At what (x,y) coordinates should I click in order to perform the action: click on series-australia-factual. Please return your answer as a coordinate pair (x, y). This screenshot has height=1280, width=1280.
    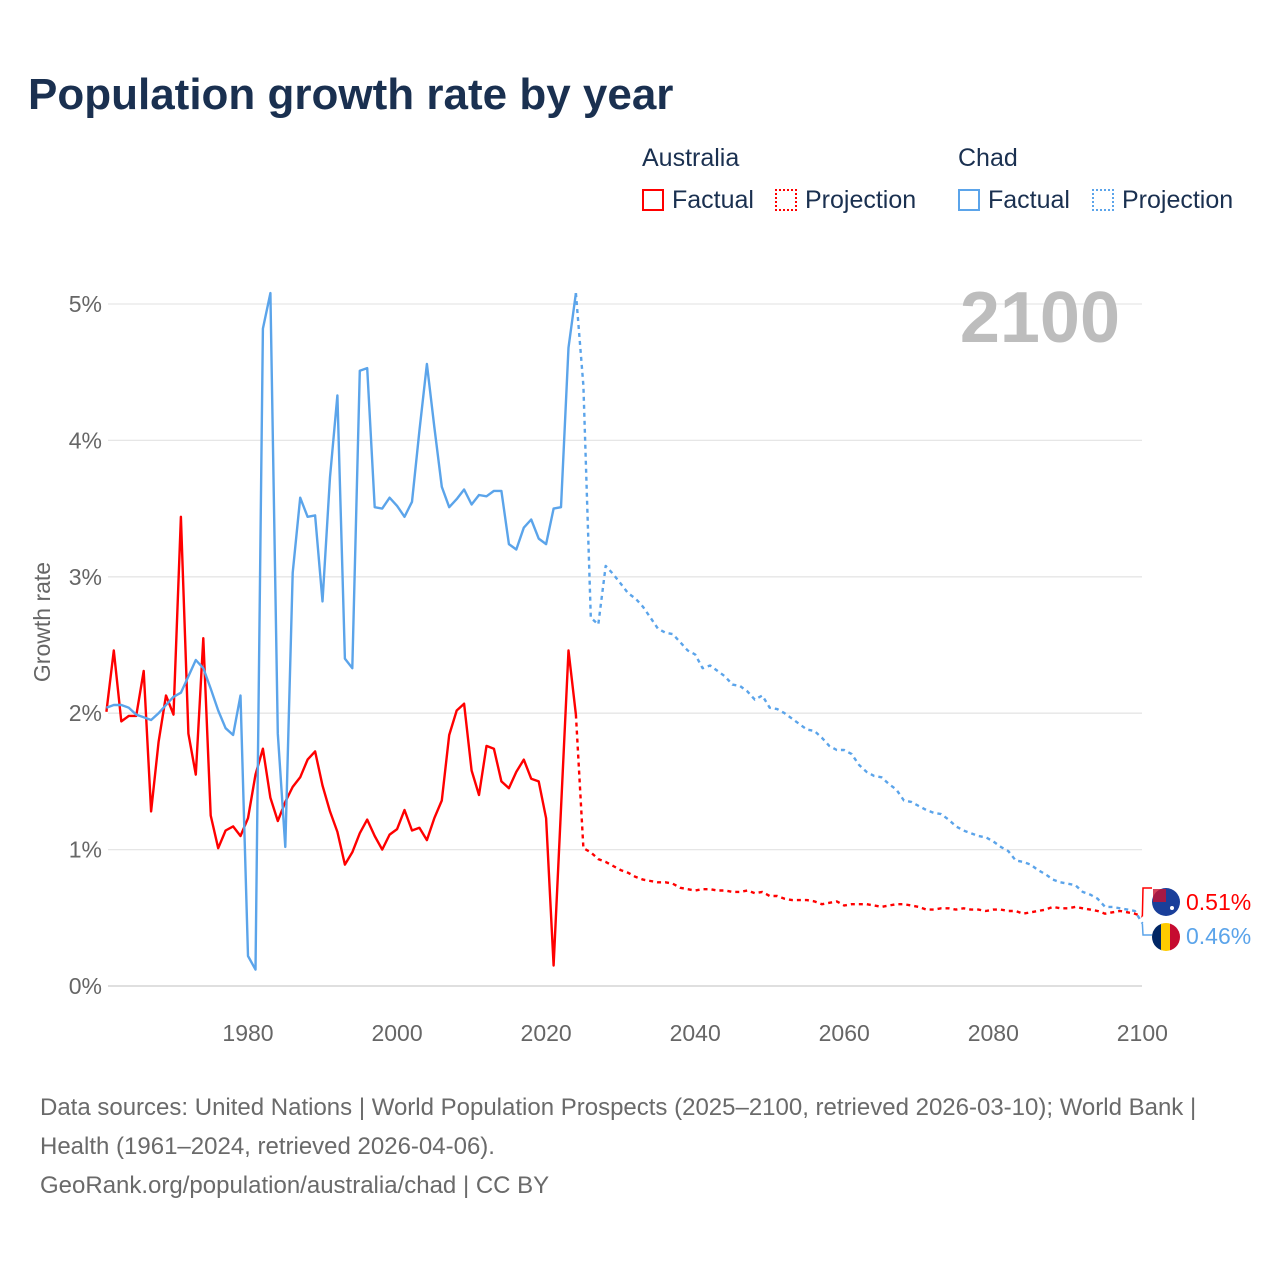
    Looking at the image, I should click on (341, 741).